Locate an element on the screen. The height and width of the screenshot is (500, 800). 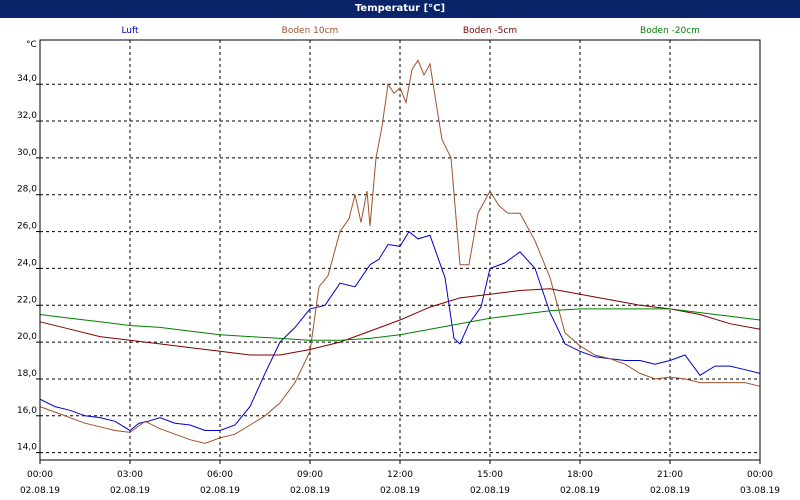
y-tick-label: 28,0 is located at coordinates (27, 190).